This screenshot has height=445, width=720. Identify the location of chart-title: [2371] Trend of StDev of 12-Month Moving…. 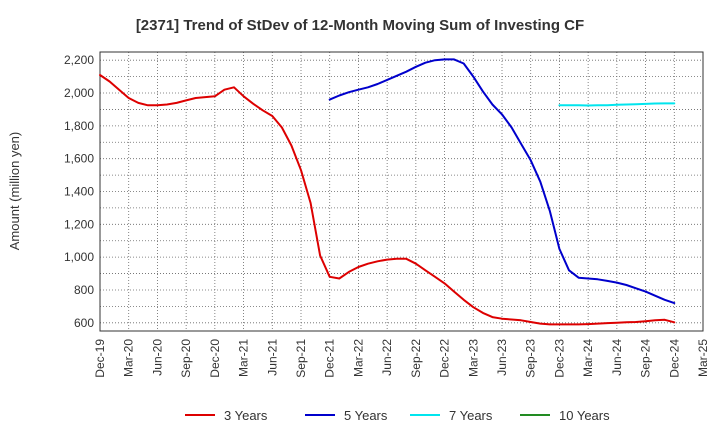
(360, 25).